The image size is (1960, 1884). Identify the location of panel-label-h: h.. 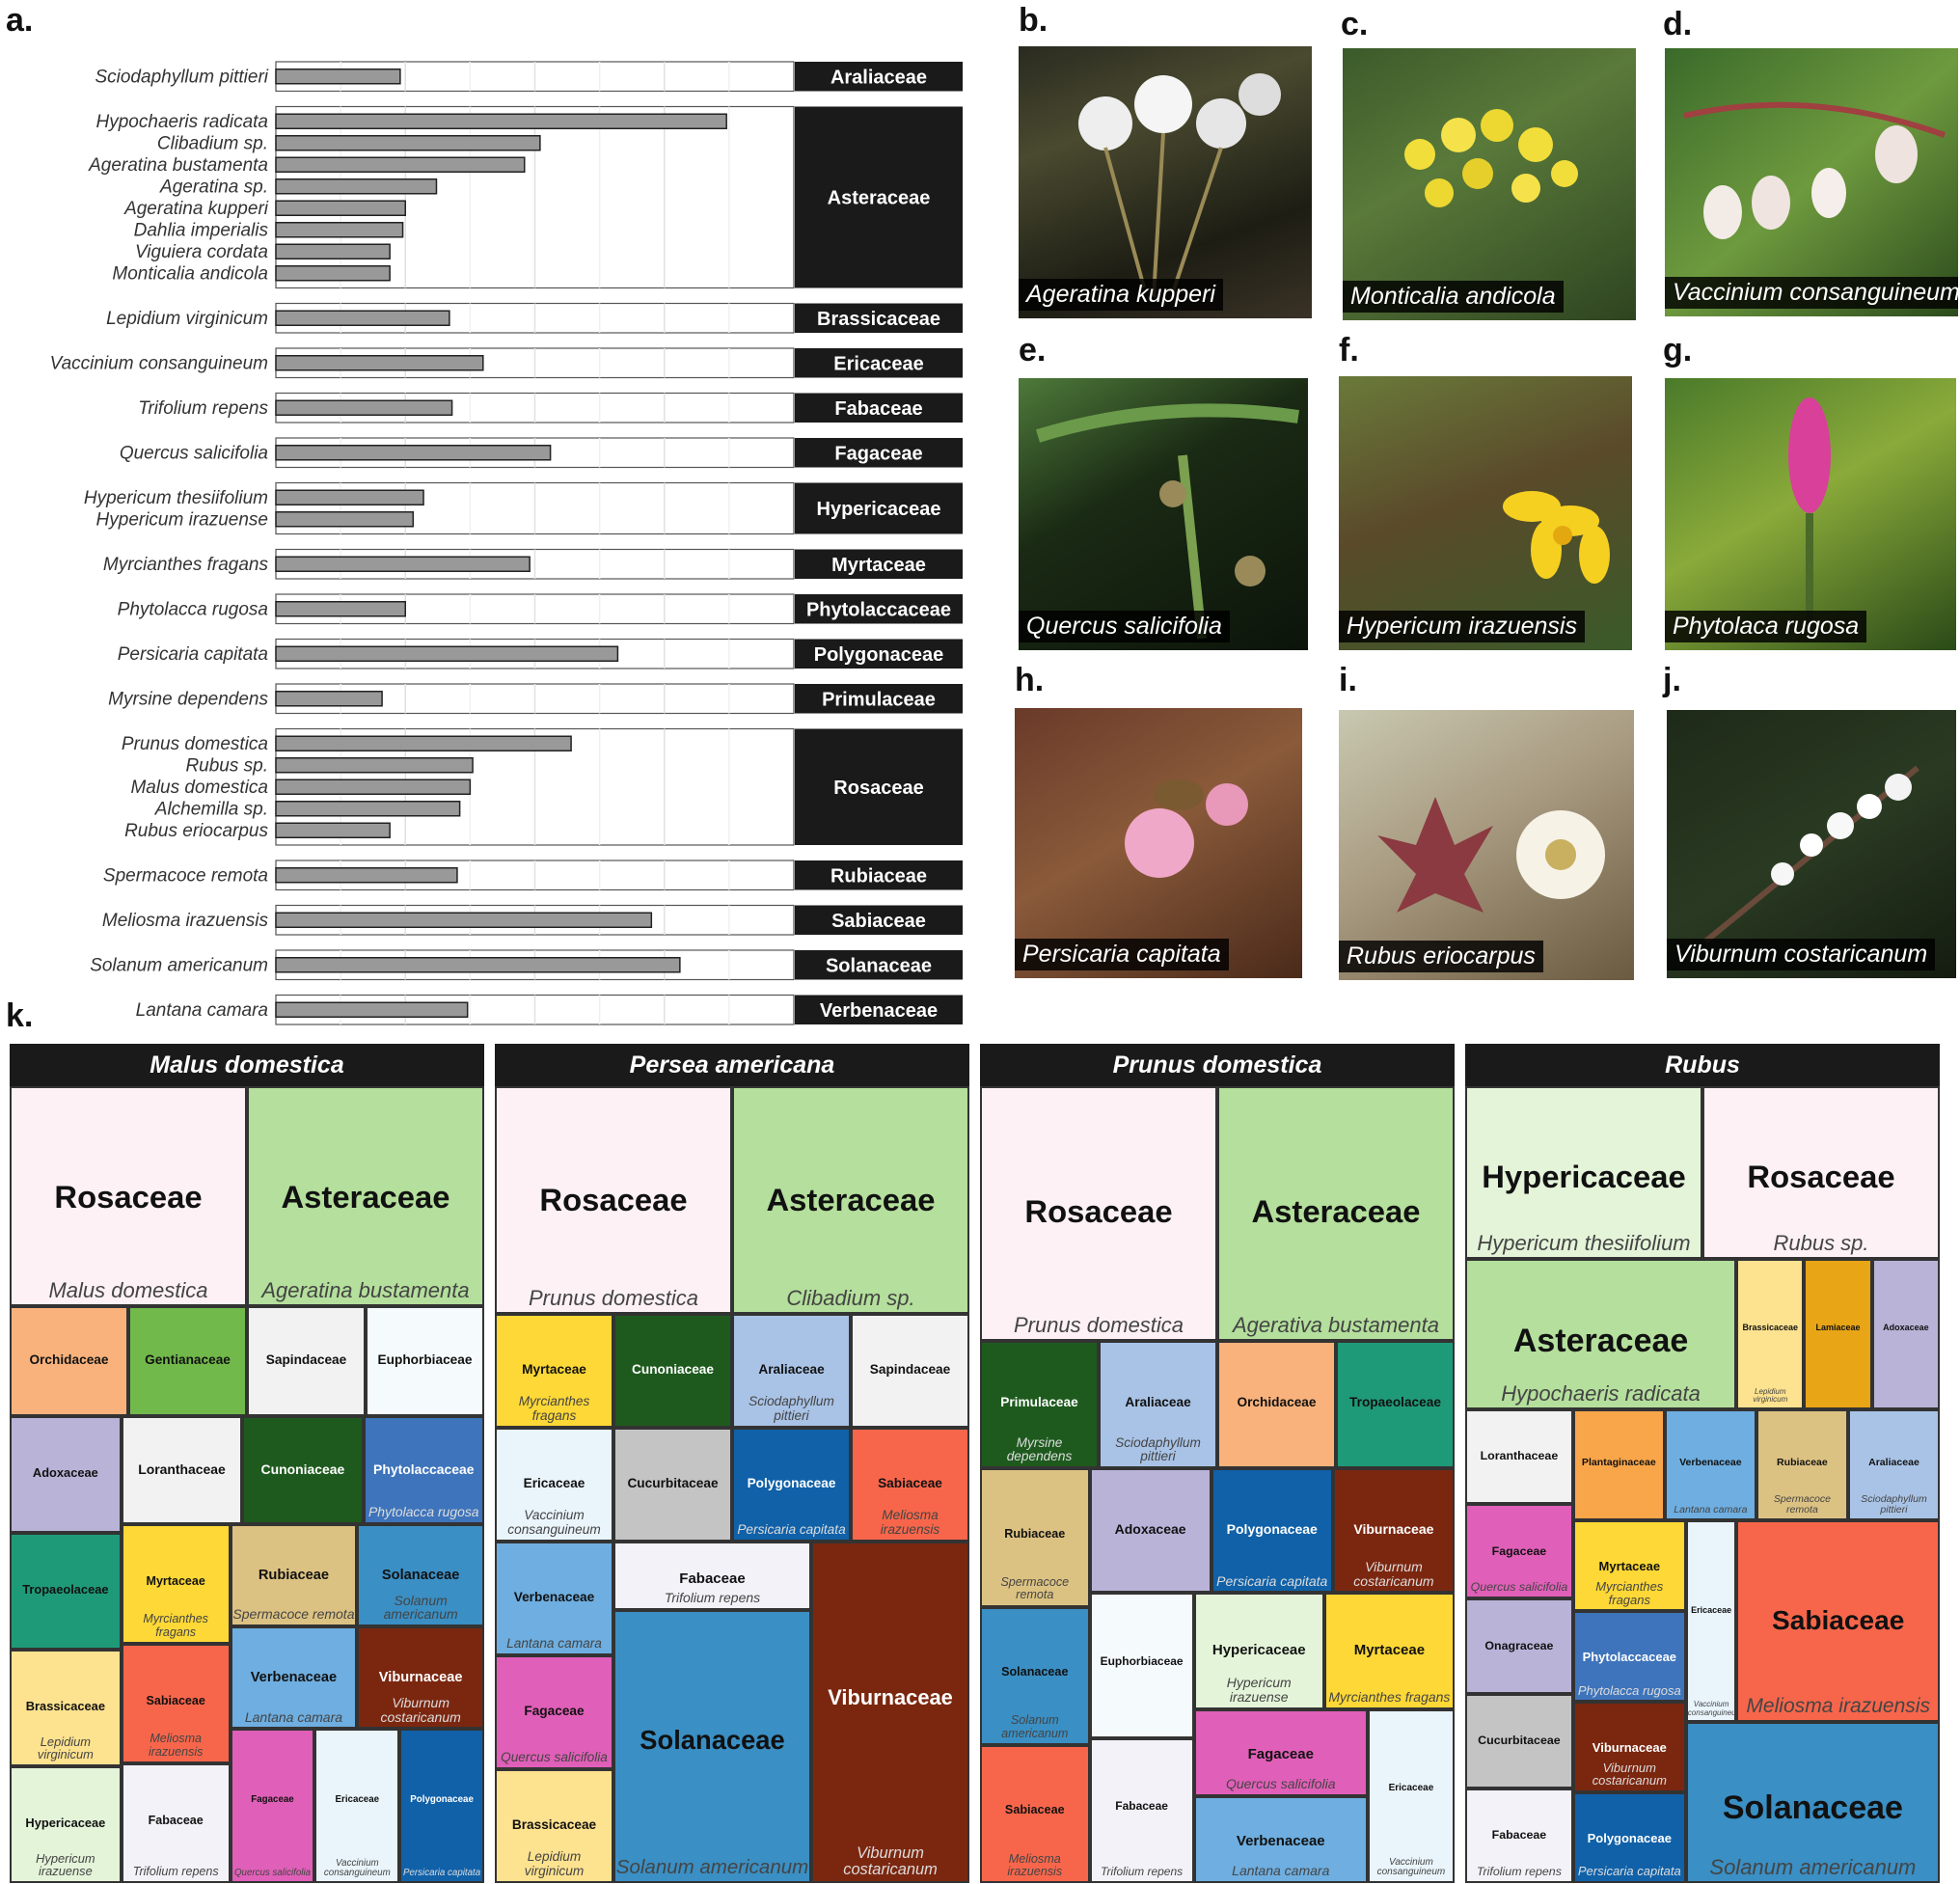
(1030, 680).